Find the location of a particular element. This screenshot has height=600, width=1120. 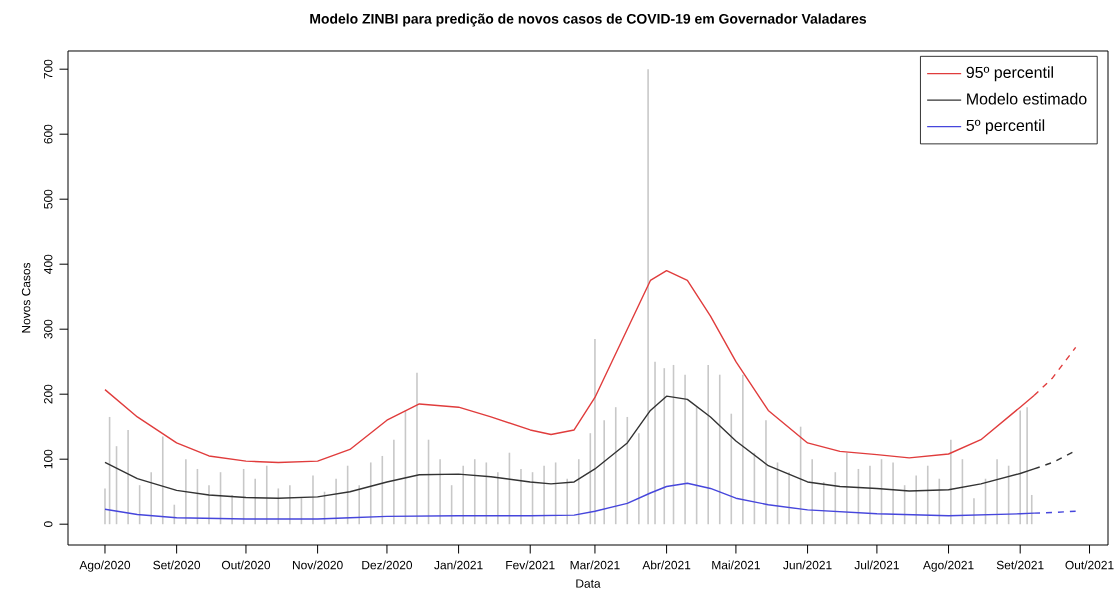

x-tick-label: Nov/2020 is located at coordinates (317, 565).